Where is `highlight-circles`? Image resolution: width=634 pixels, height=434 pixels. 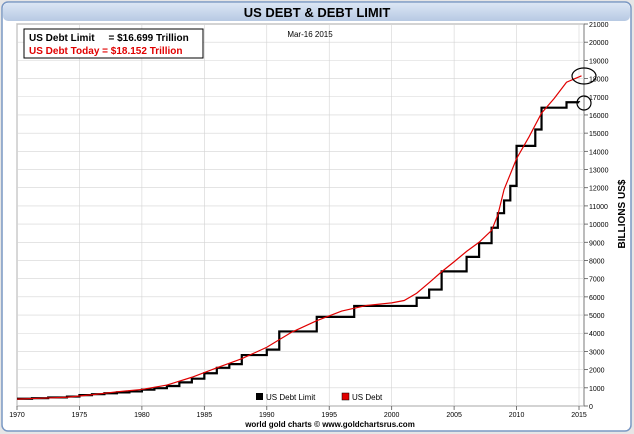
highlight-circles is located at coordinates (584, 89).